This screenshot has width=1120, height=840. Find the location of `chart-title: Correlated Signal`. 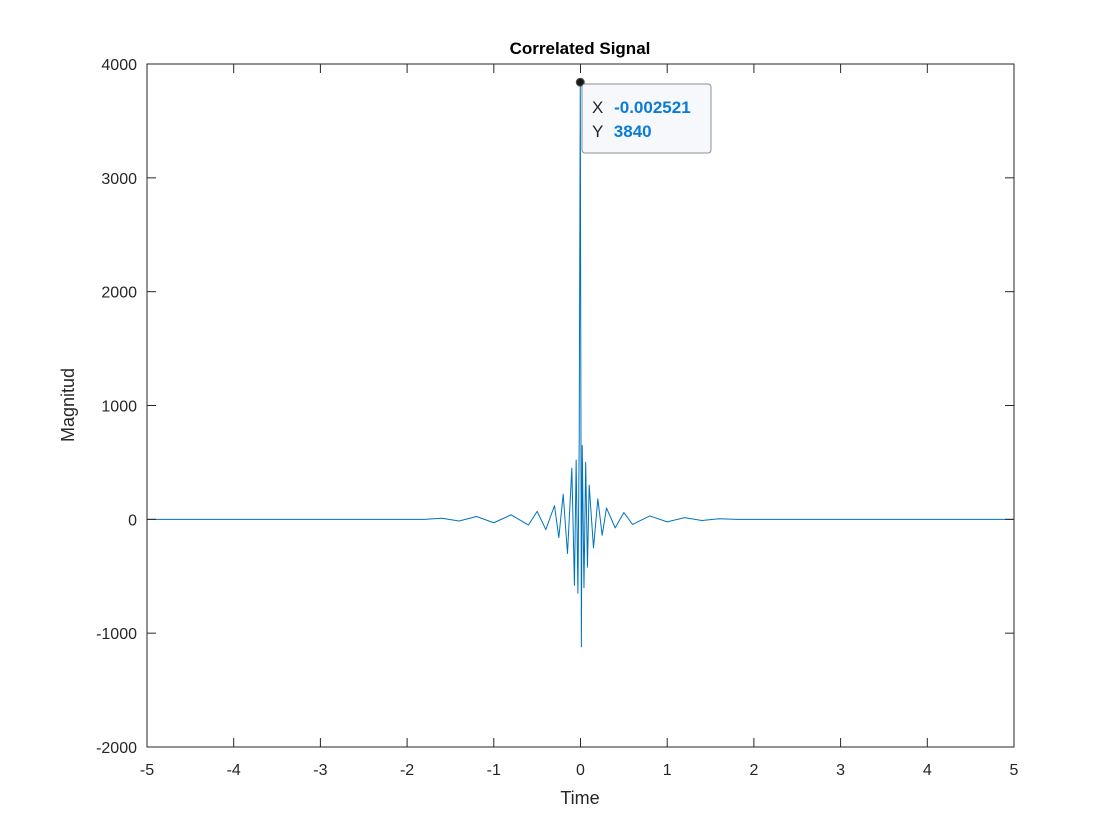

chart-title: Correlated Signal is located at coordinates (580, 48).